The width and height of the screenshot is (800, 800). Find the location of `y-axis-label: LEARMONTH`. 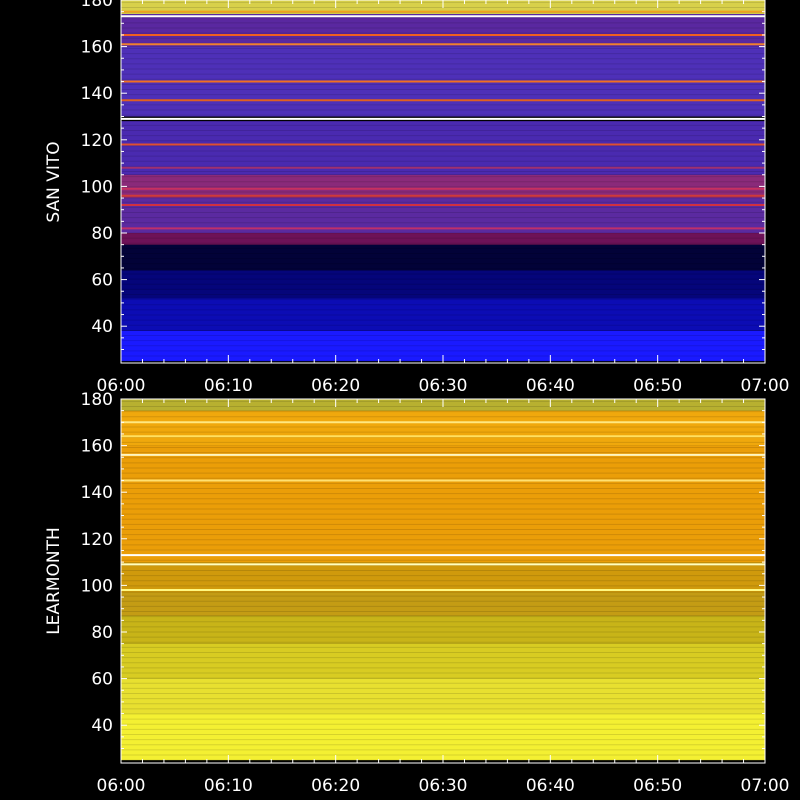

y-axis-label: LEARMONTH is located at coordinates (54, 581).